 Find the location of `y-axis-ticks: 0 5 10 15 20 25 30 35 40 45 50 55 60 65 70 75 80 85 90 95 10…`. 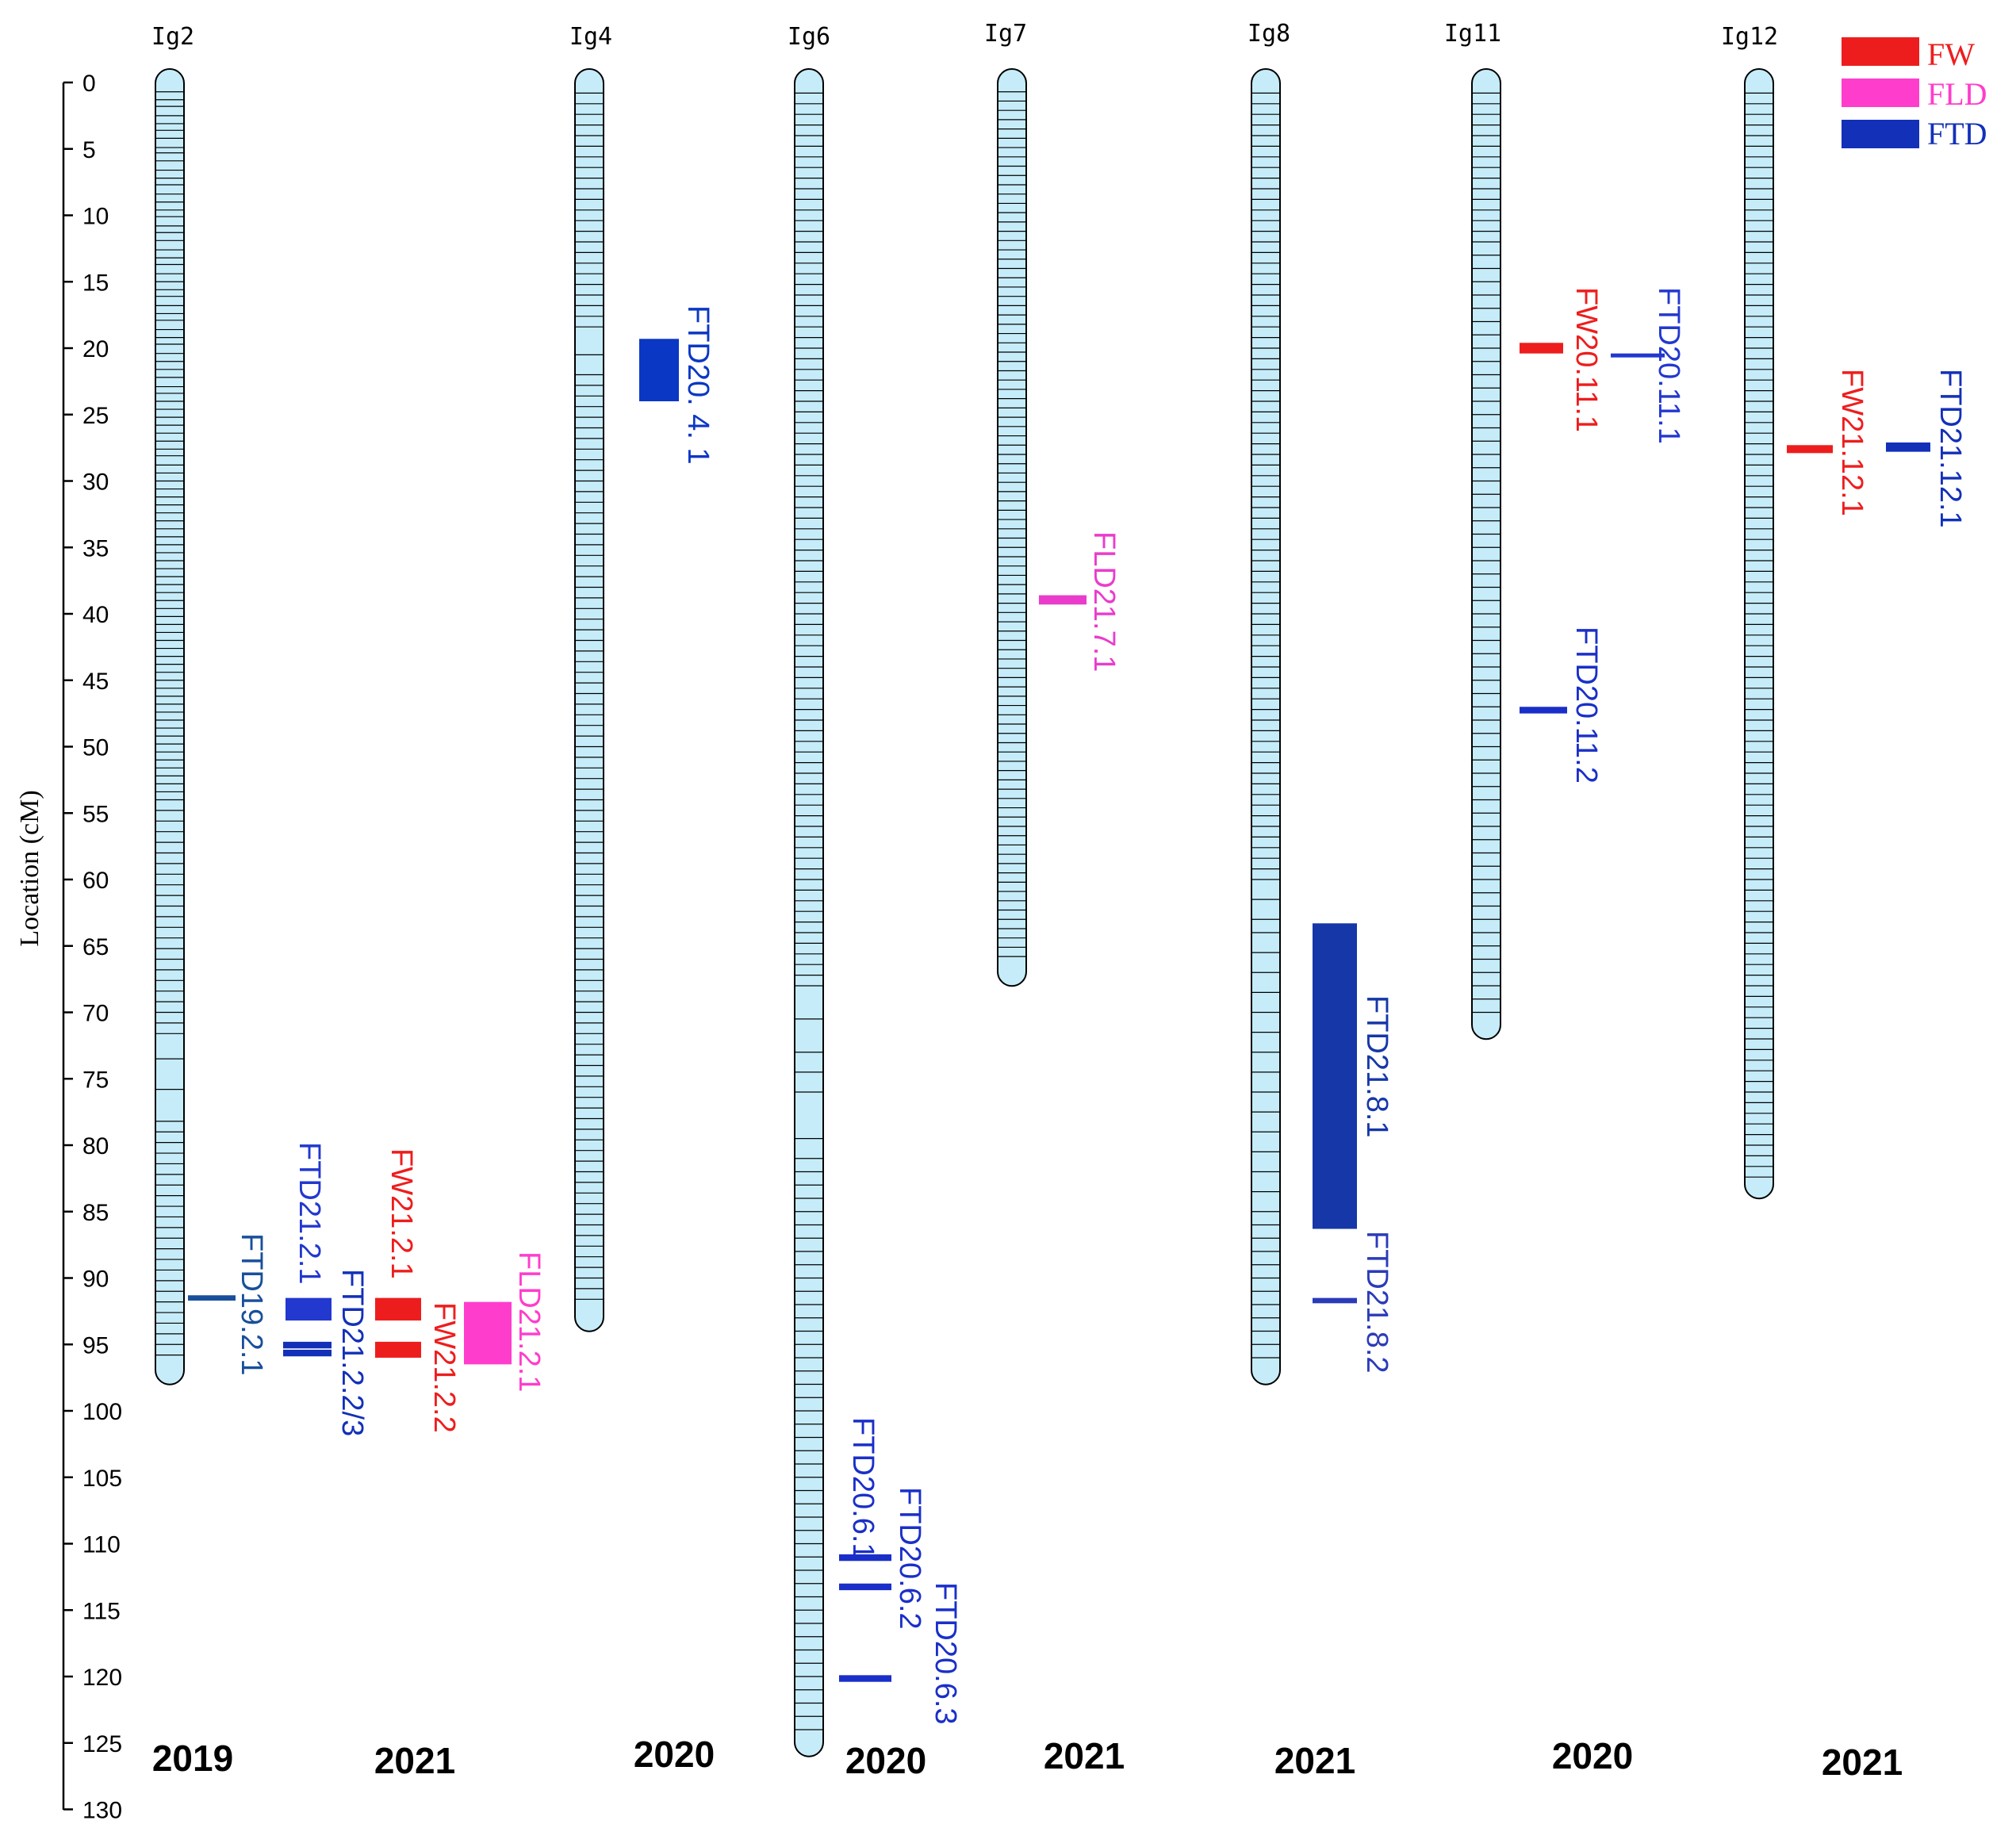

y-axis-ticks: 0 5 10 15 20 25 30 35 40 45 50 55 60 65 70 75 80 85 90 95 10… is located at coordinates (92, 947).